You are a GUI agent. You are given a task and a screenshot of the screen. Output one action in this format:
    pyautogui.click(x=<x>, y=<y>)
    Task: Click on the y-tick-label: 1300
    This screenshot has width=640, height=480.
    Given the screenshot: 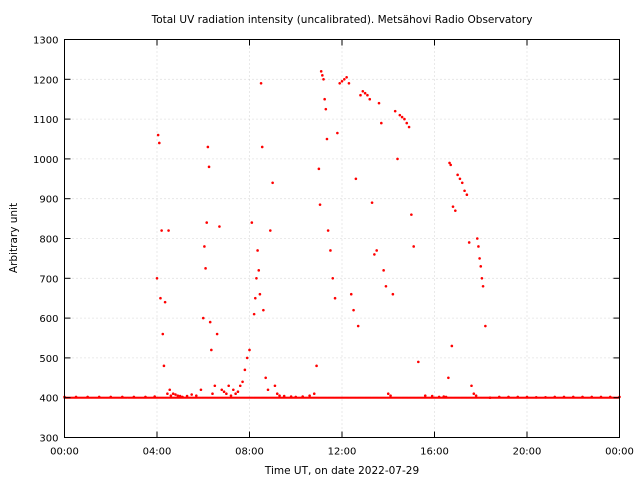 What is the action you would take?
    pyautogui.click(x=45, y=41)
    